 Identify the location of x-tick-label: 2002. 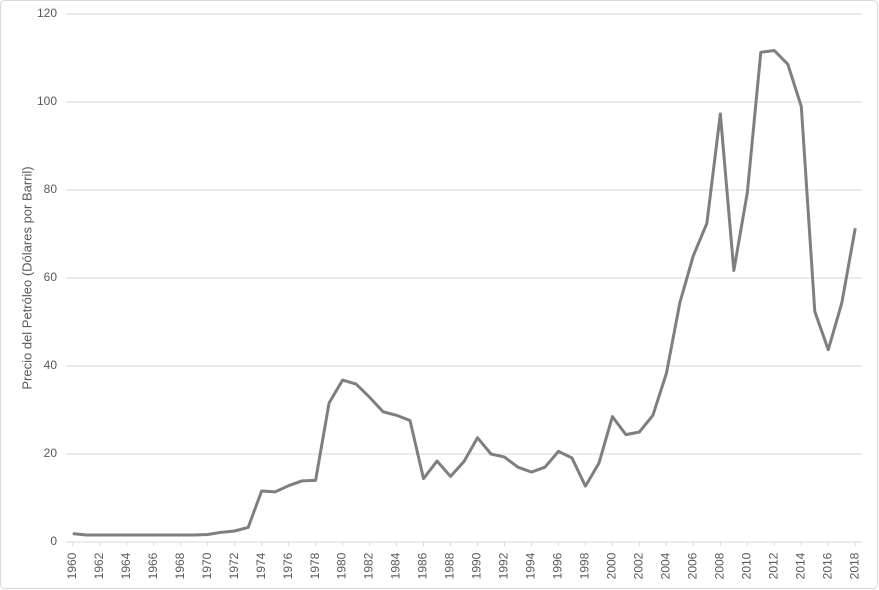
(639, 565).